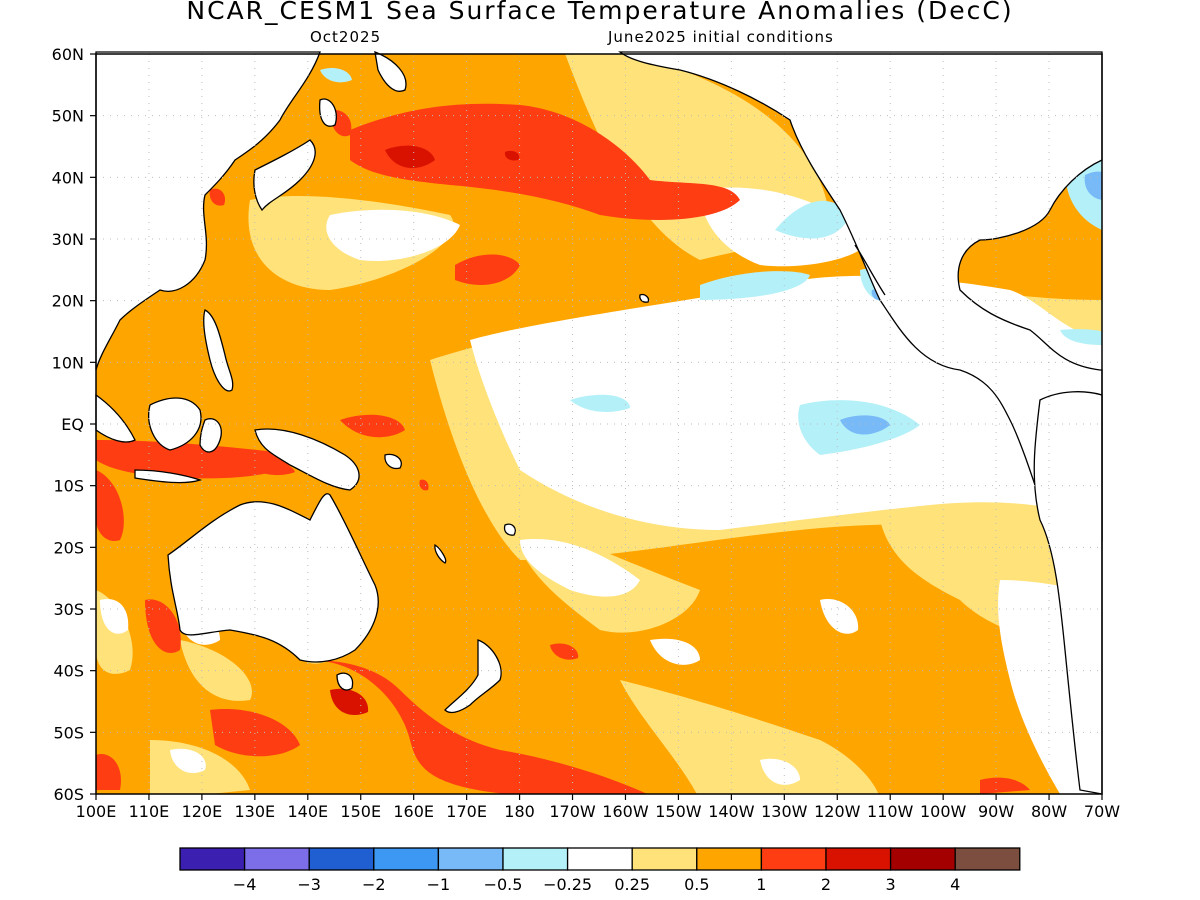 The width and height of the screenshot is (1200, 900). Describe the element at coordinates (678, 811) in the screenshot. I see `lon-tick-label: 150W` at that location.